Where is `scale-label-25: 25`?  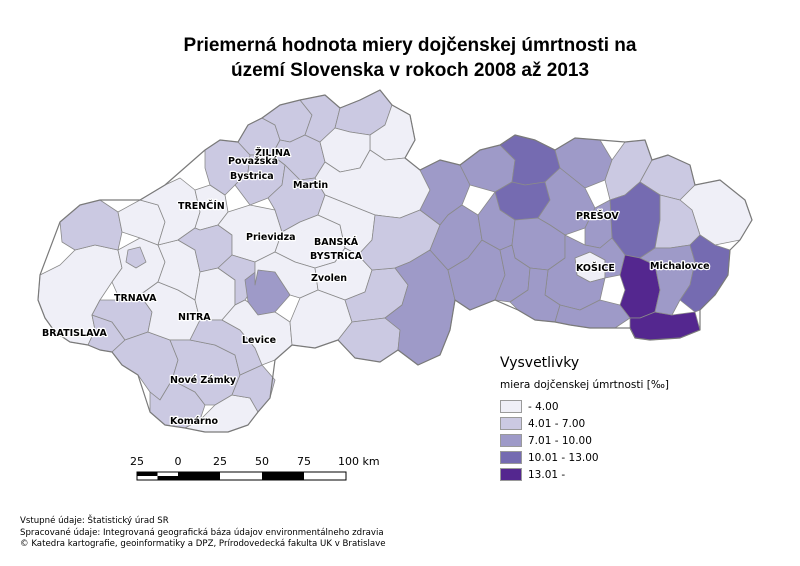
scale-label-25: 25 is located at coordinates (220, 461).